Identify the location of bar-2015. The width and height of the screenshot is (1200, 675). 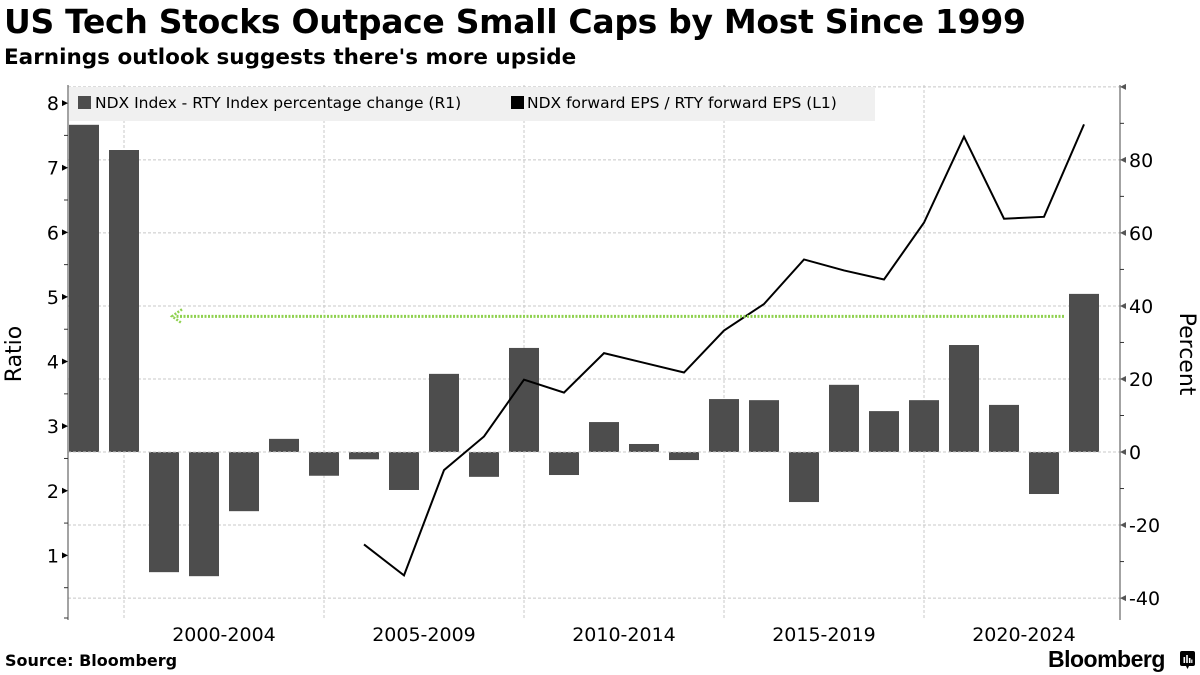
(724, 426).